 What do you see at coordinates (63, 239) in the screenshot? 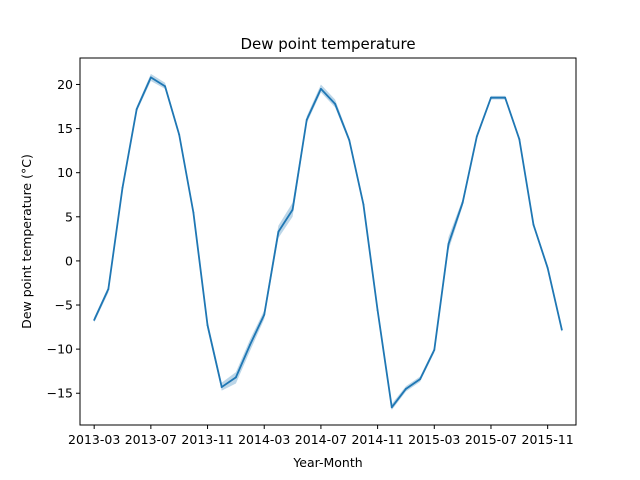
I see `y-axis: −15 −10 −5 0 5 10 15 20` at bounding box center [63, 239].